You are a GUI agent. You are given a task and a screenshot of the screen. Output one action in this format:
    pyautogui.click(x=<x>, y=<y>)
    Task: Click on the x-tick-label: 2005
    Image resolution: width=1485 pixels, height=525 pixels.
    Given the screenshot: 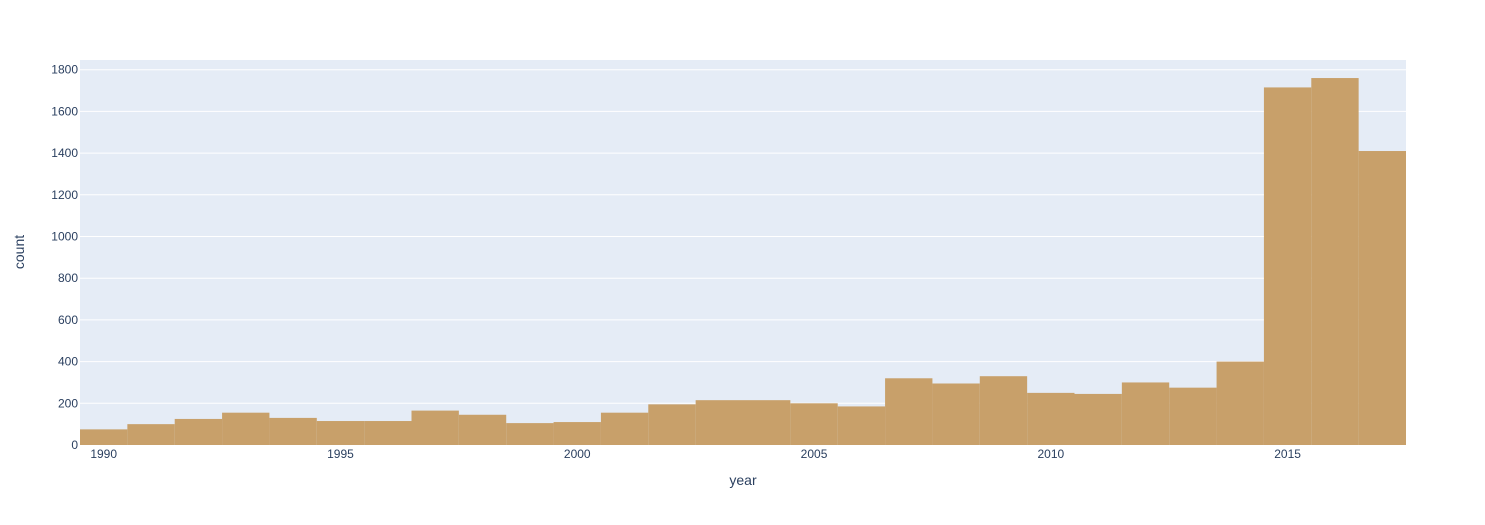 What is the action you would take?
    pyautogui.click(x=814, y=454)
    